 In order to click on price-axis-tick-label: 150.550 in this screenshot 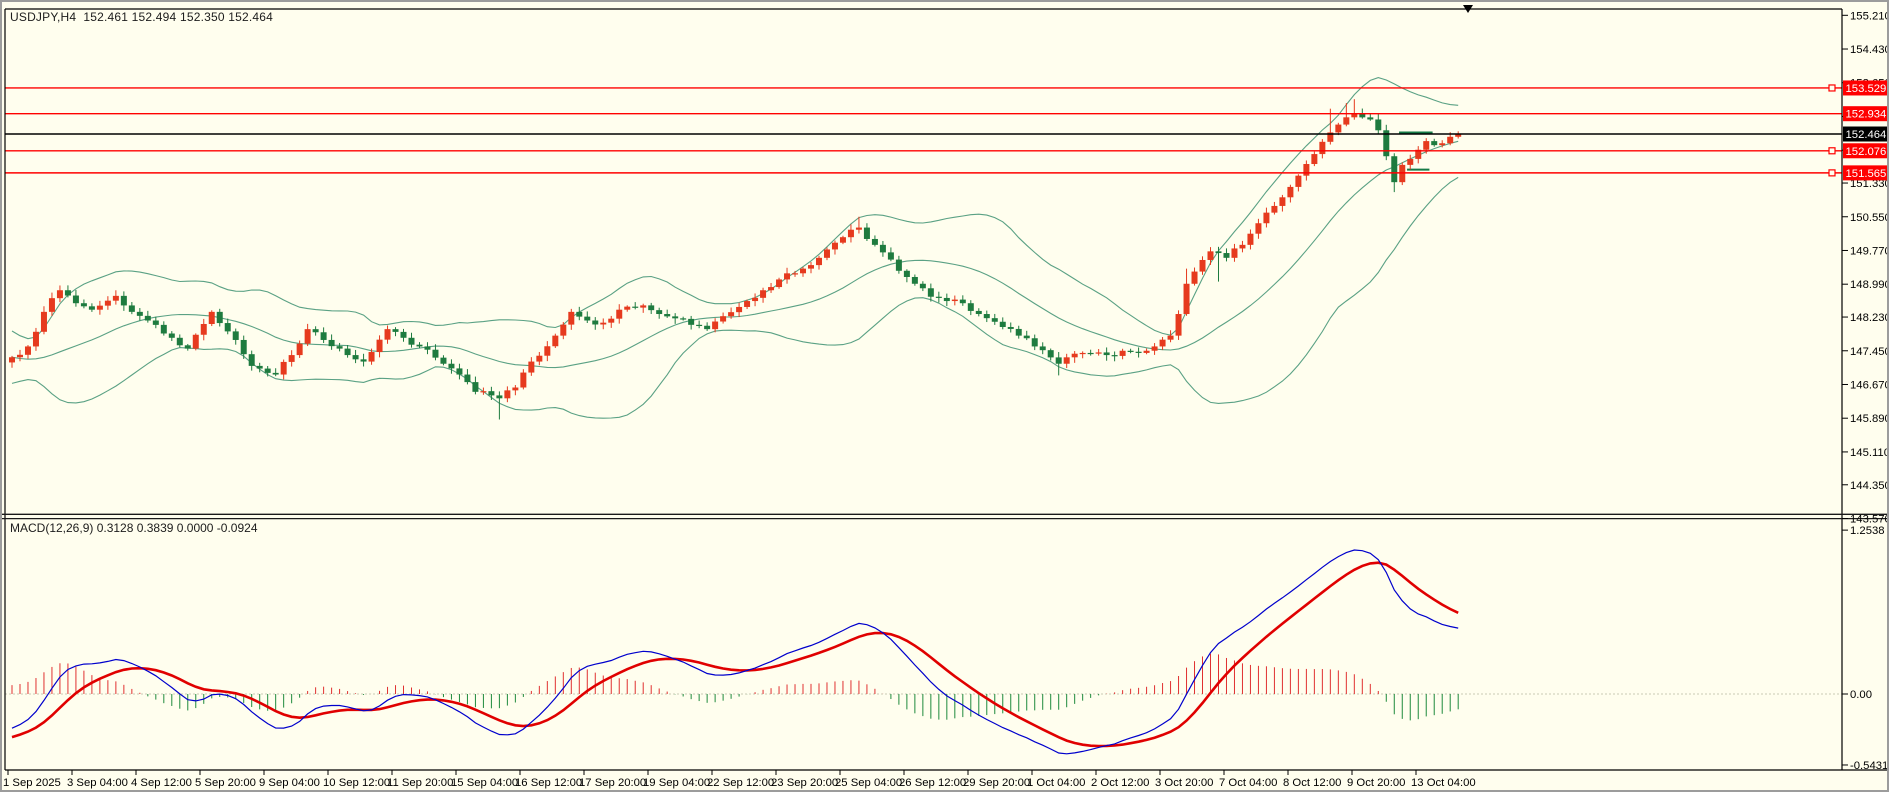, I will do `click(1869, 218)`.